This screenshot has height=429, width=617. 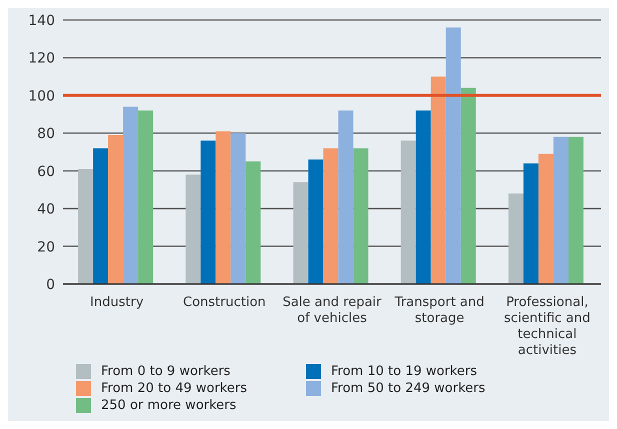 What do you see at coordinates (547, 326) in the screenshot?
I see `x-tick-label: Professional, scientific and technical activities` at bounding box center [547, 326].